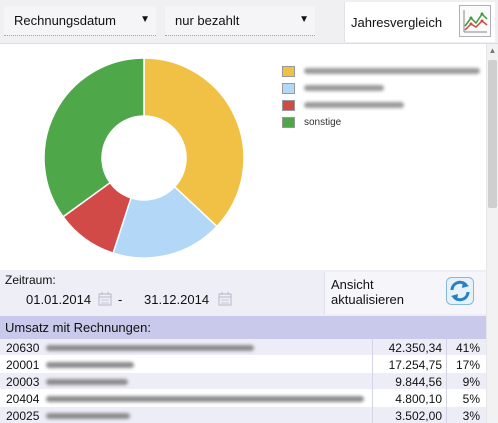  Describe the element at coordinates (460, 291) in the screenshot. I see `refresh-icon` at that location.